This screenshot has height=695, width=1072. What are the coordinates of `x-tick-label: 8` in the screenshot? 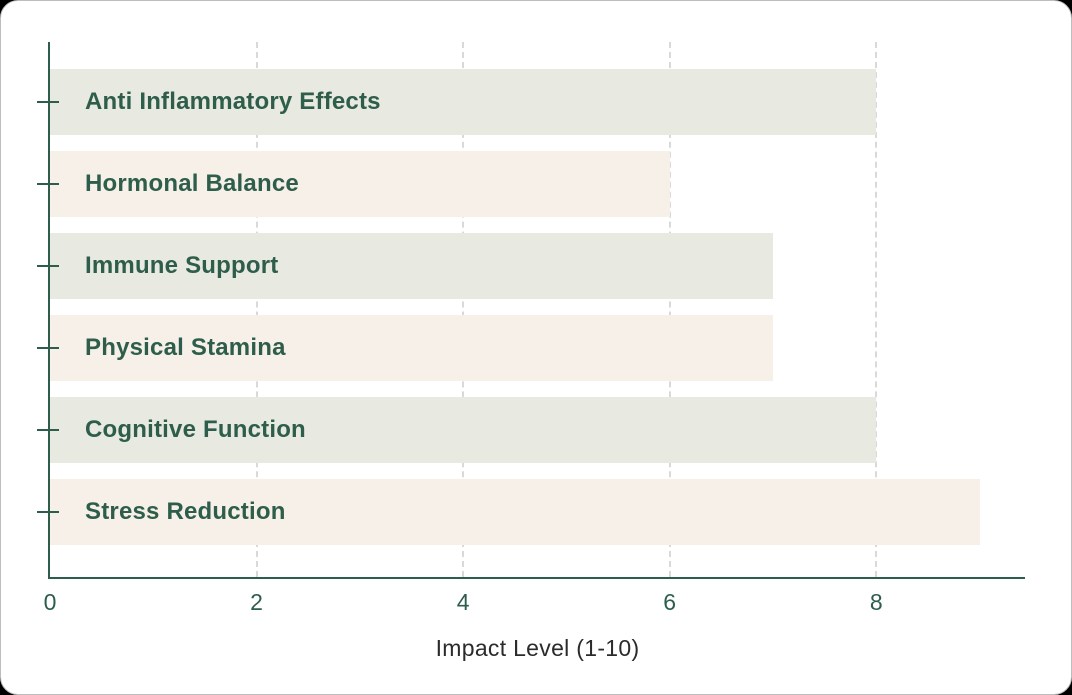 It's located at (876, 602).